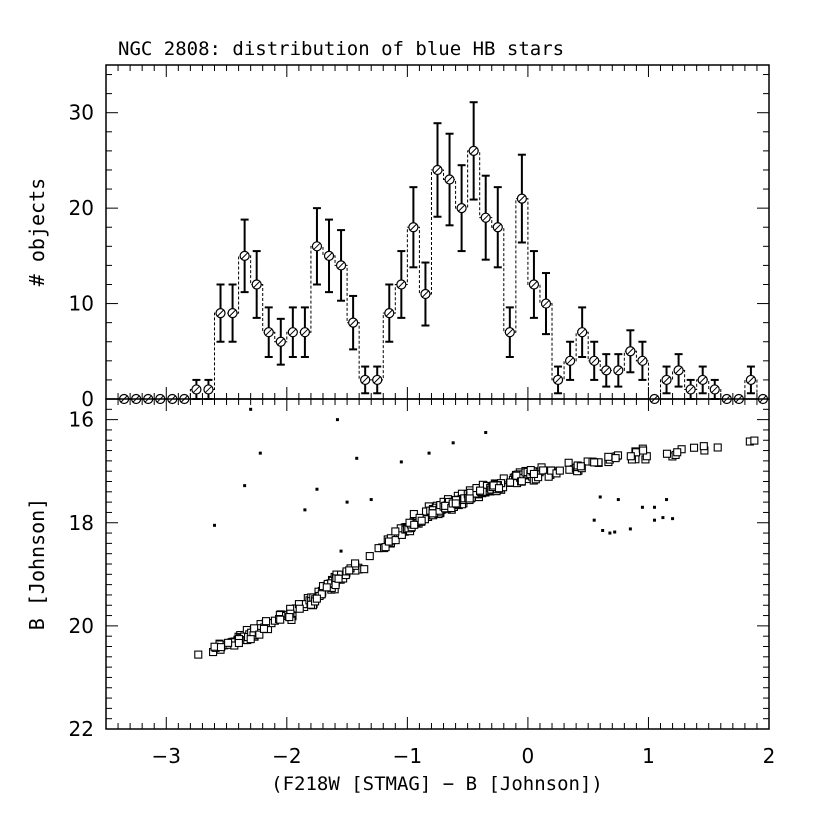 Image resolution: width=830 pixels, height=822 pixels. I want to click on cmd-x-tick-label: −2, so click(286, 756).